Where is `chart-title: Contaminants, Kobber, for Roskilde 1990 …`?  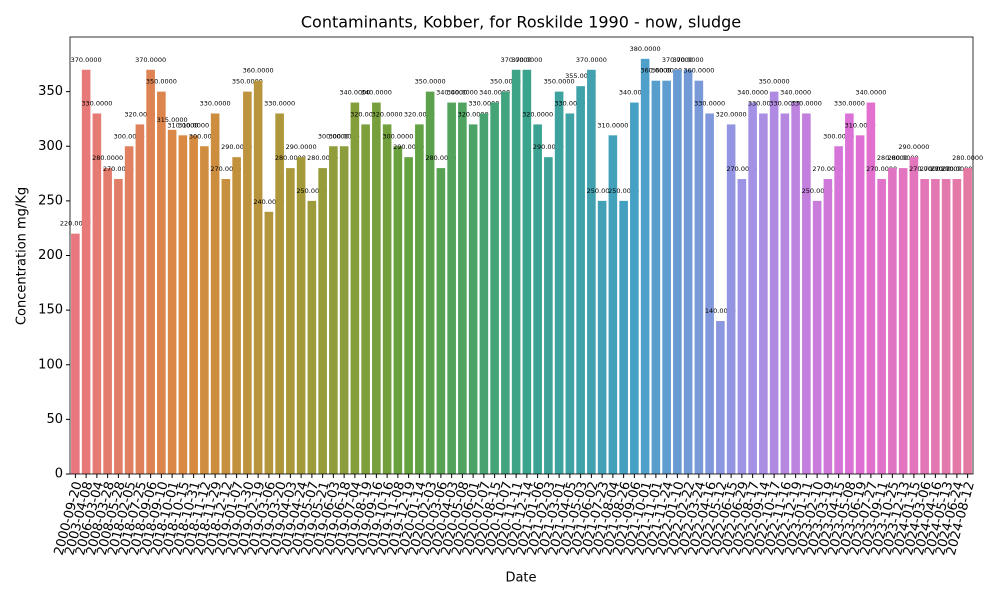 chart-title: Contaminants, Kobber, for Roskilde 1990 … is located at coordinates (521, 22).